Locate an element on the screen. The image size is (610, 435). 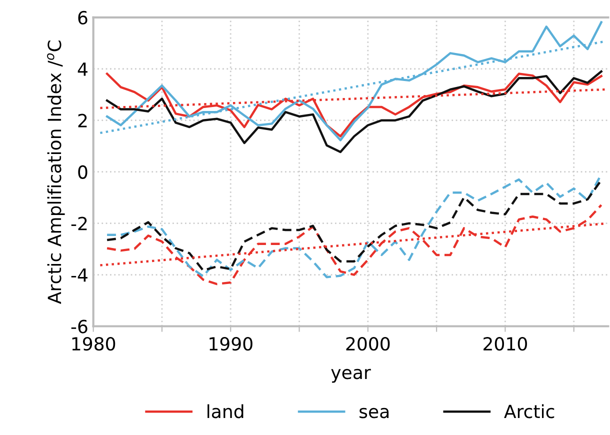
x-tick-label: 1980 is located at coordinates (94, 343).